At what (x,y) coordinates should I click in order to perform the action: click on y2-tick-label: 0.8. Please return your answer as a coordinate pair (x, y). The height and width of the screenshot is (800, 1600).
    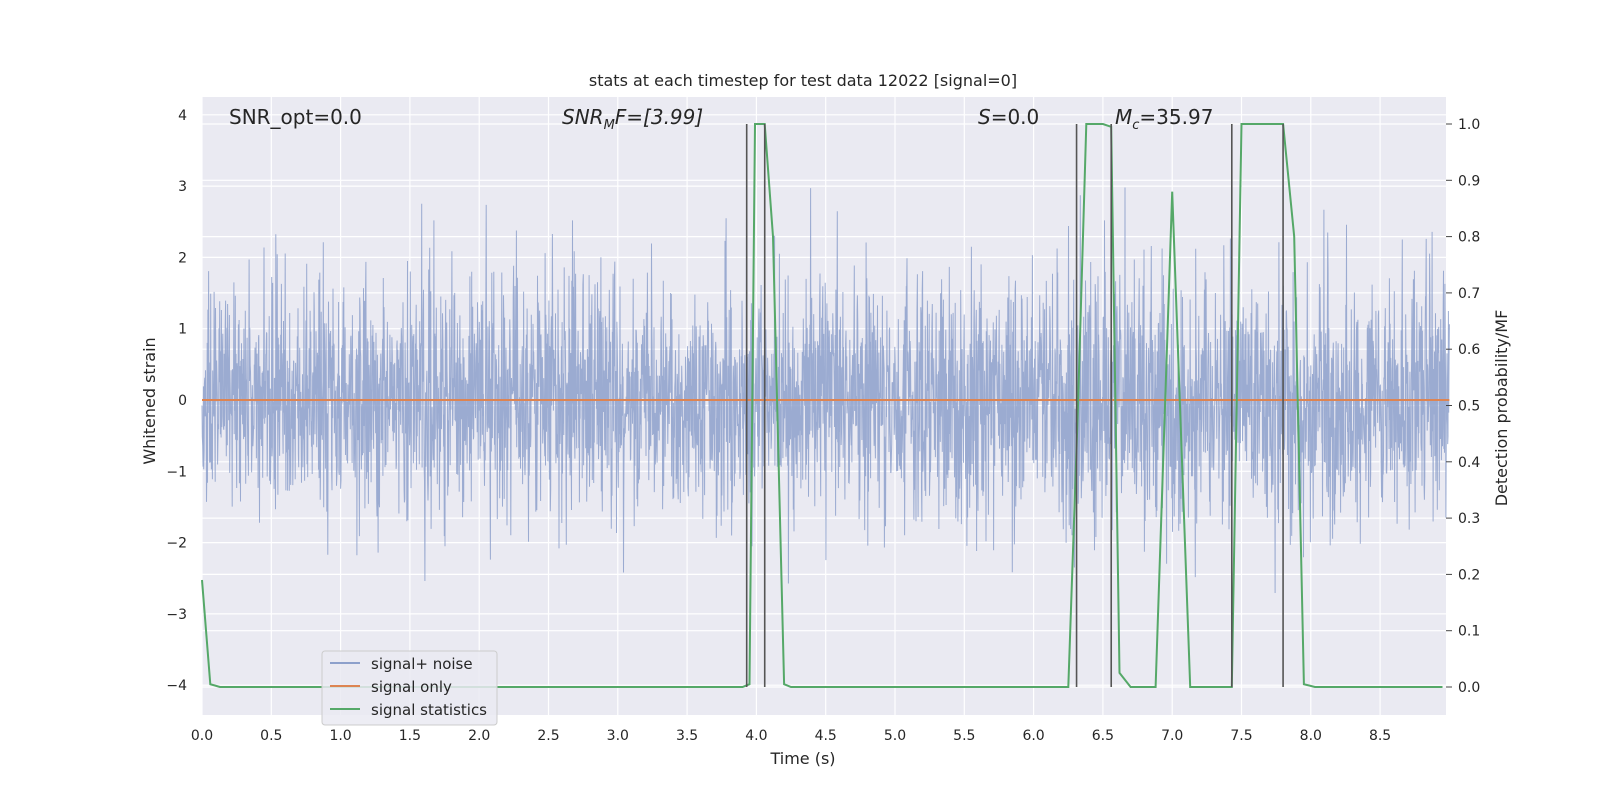
    Looking at the image, I should click on (1469, 238).